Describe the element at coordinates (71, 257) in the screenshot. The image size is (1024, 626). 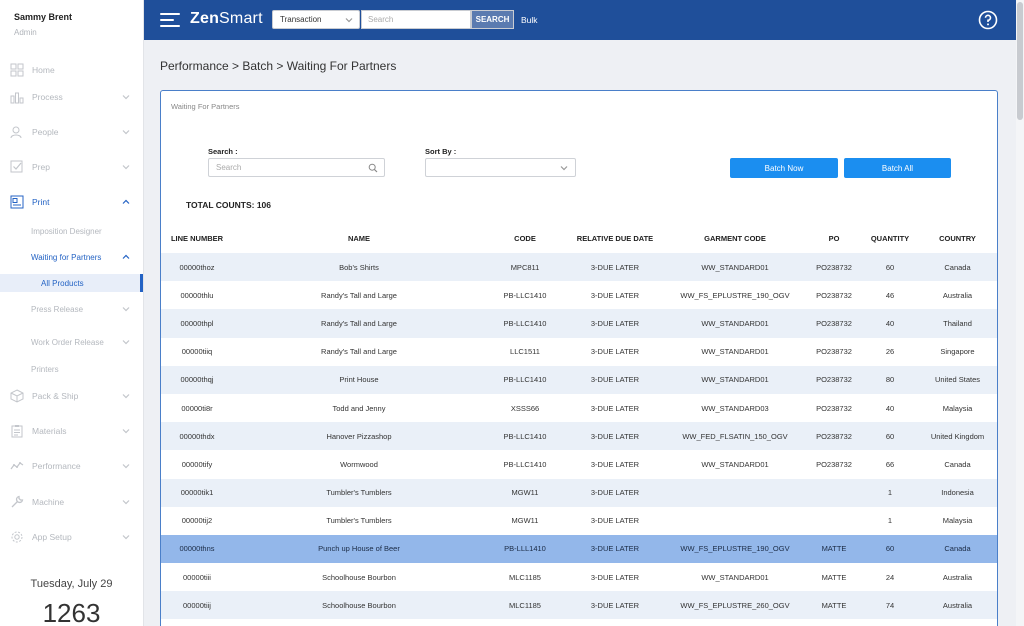
I see `sidebar-subitem-waiting-for-partners: Waiting for Partners` at that location.